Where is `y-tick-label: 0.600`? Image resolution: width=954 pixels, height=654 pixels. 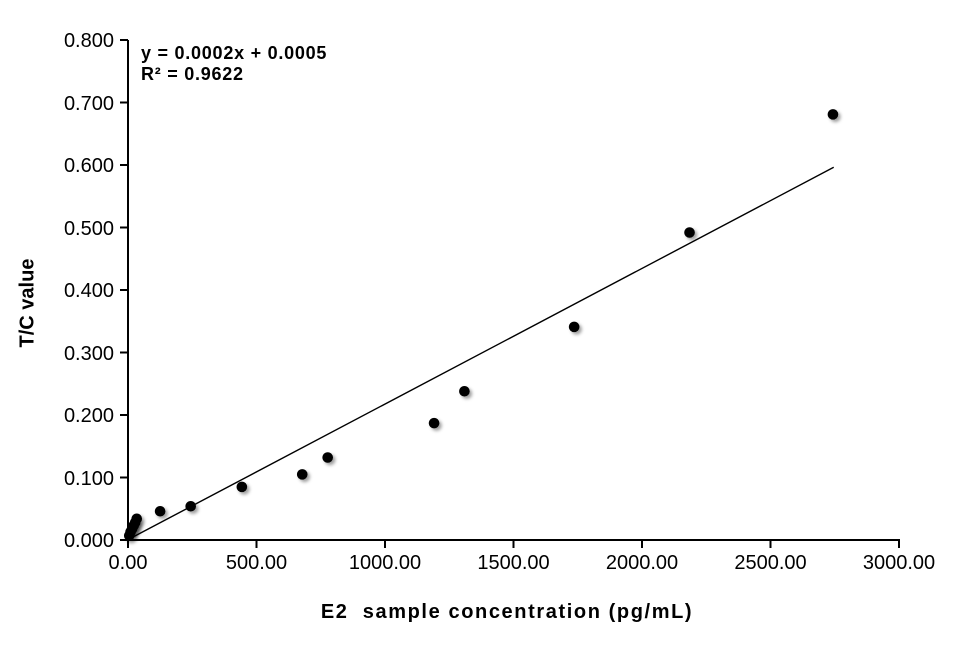 y-tick-label: 0.600 is located at coordinates (88, 165).